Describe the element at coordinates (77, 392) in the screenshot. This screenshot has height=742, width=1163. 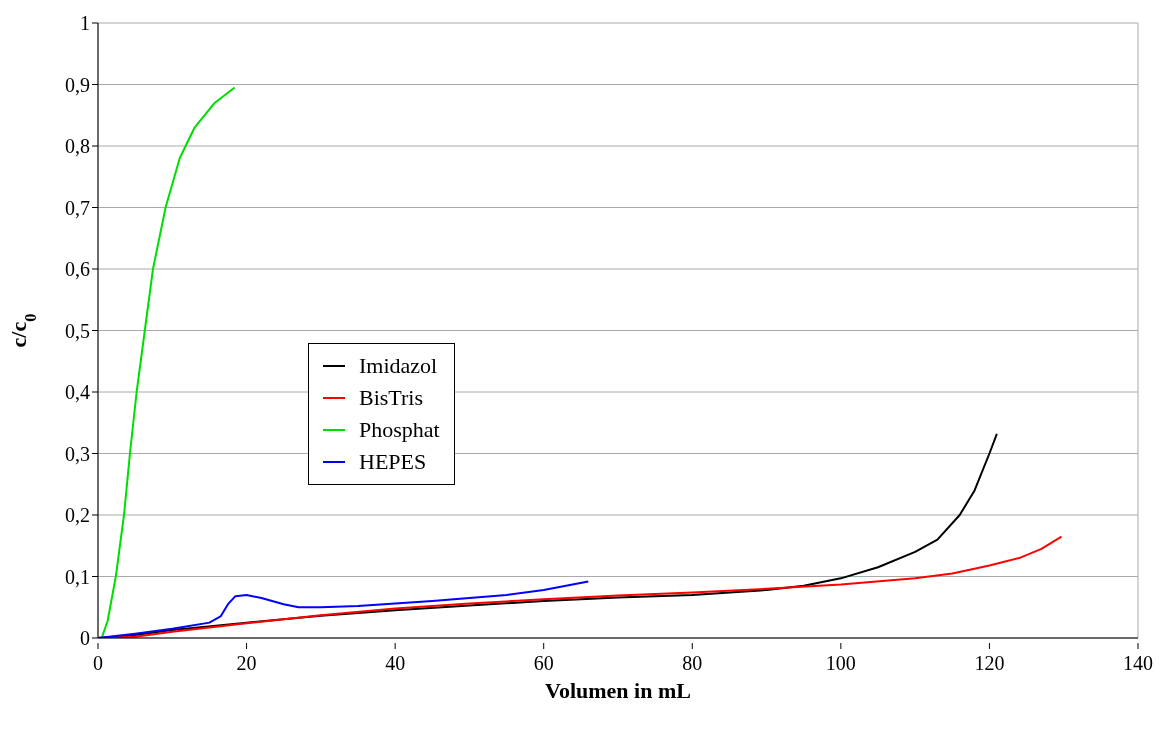
I see `y-tick-label: 0,4` at that location.